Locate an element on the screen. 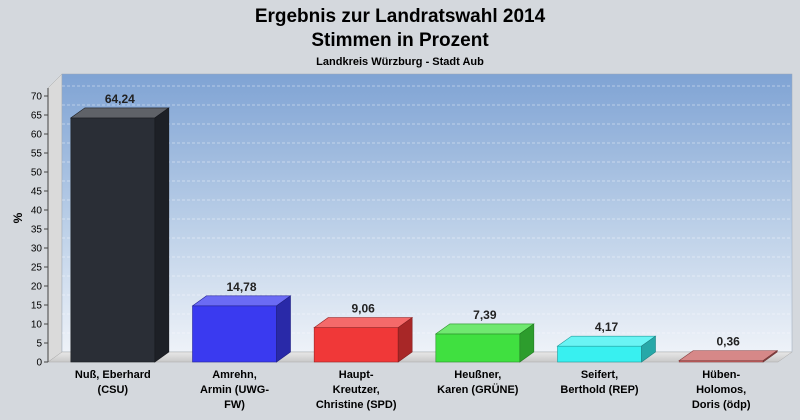  y-tick-label: 70 is located at coordinates (37, 97).